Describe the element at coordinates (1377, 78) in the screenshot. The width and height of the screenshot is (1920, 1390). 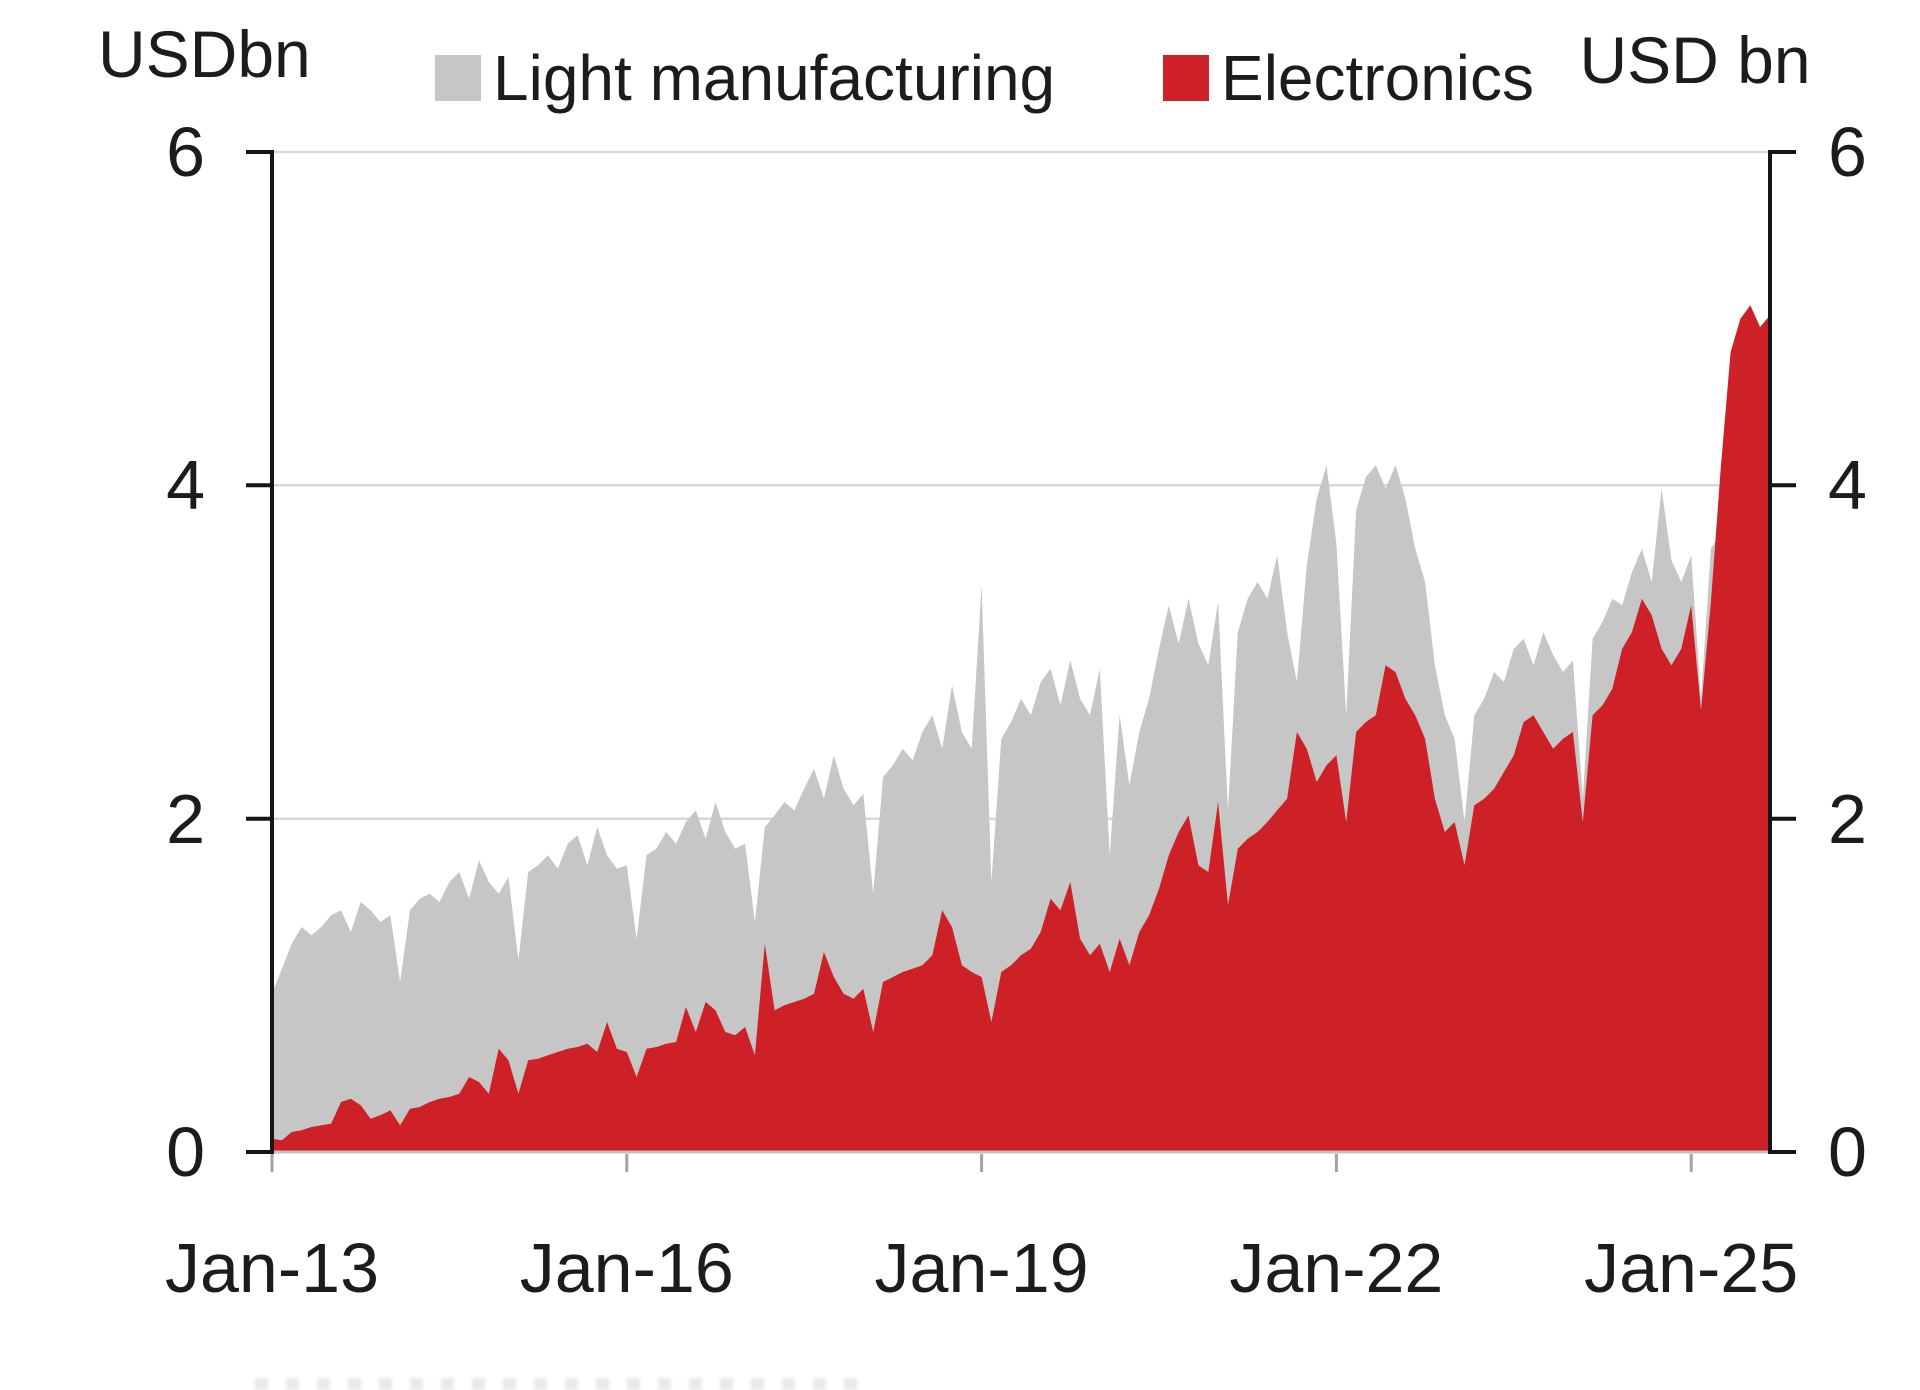
I see `legend-label-electronics: Electronics` at that location.